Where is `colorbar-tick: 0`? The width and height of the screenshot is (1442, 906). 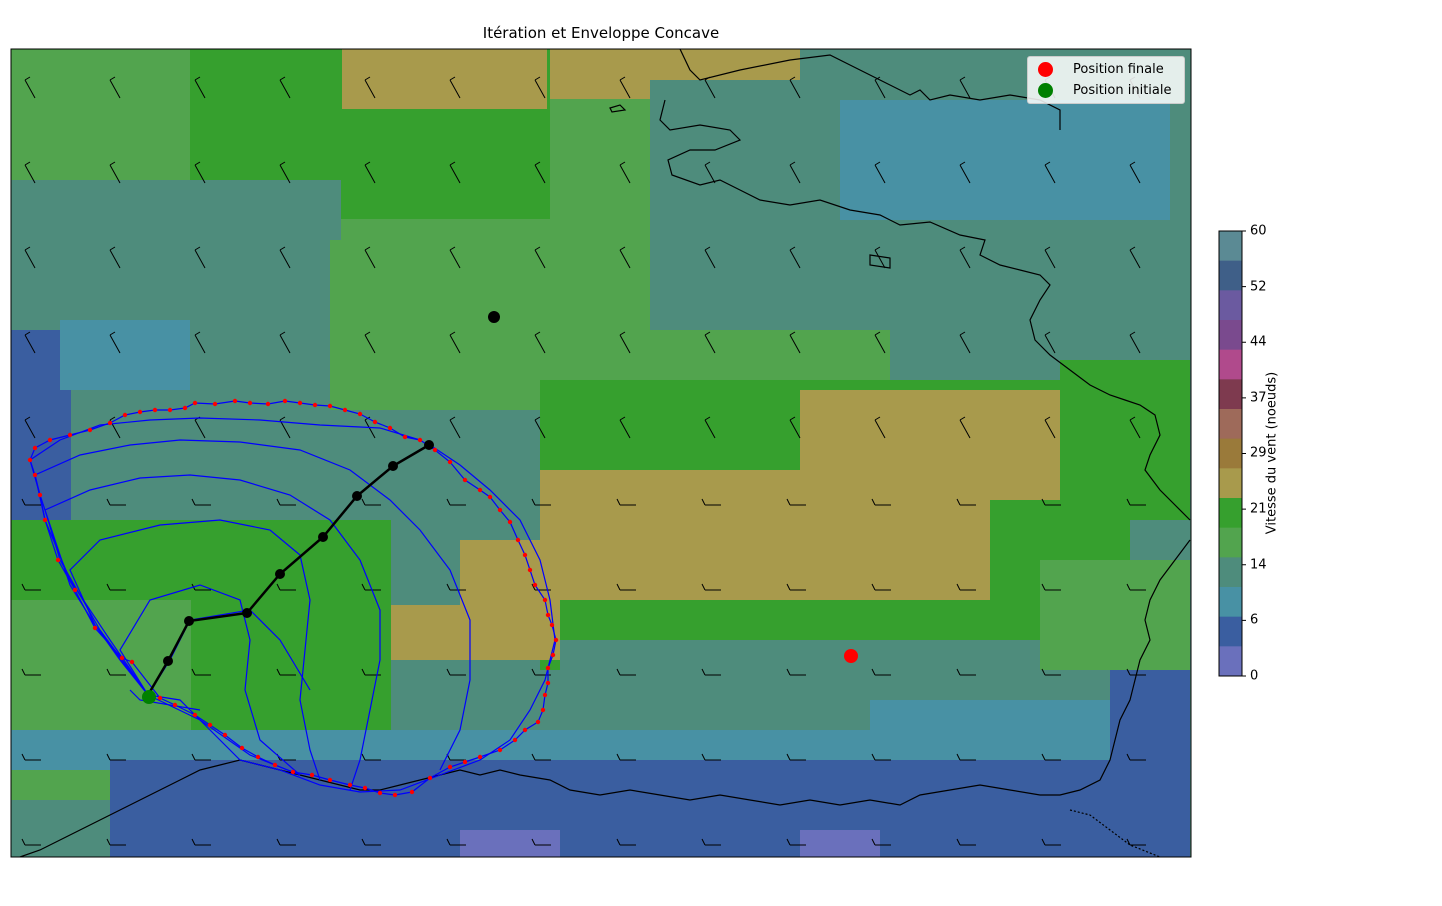 colorbar-tick: 0 is located at coordinates (1254, 676).